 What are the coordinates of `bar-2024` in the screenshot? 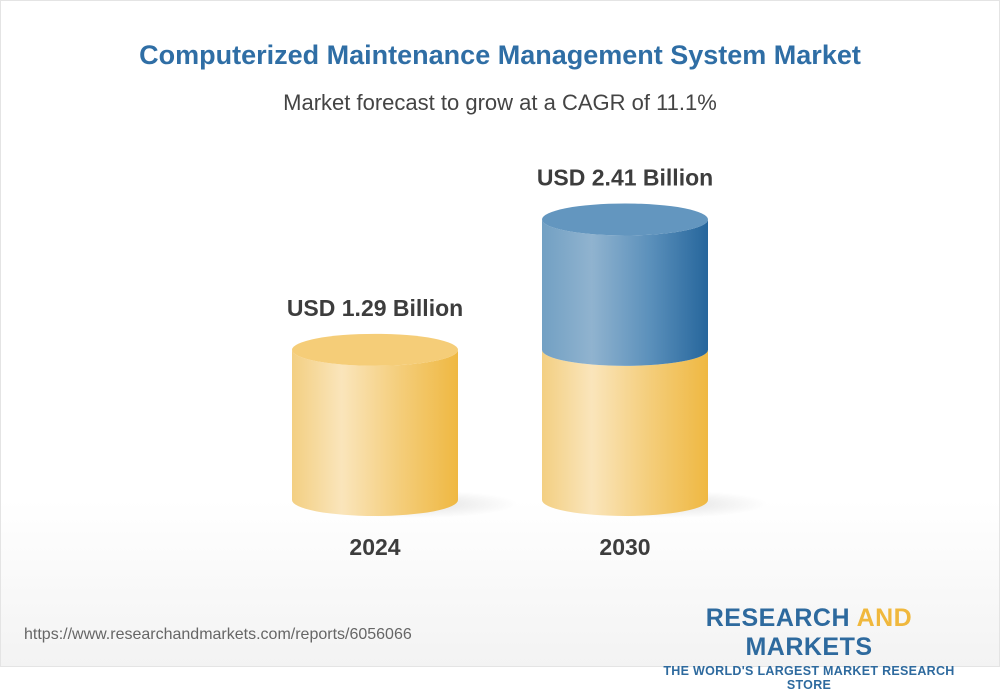 It's located at (375, 432).